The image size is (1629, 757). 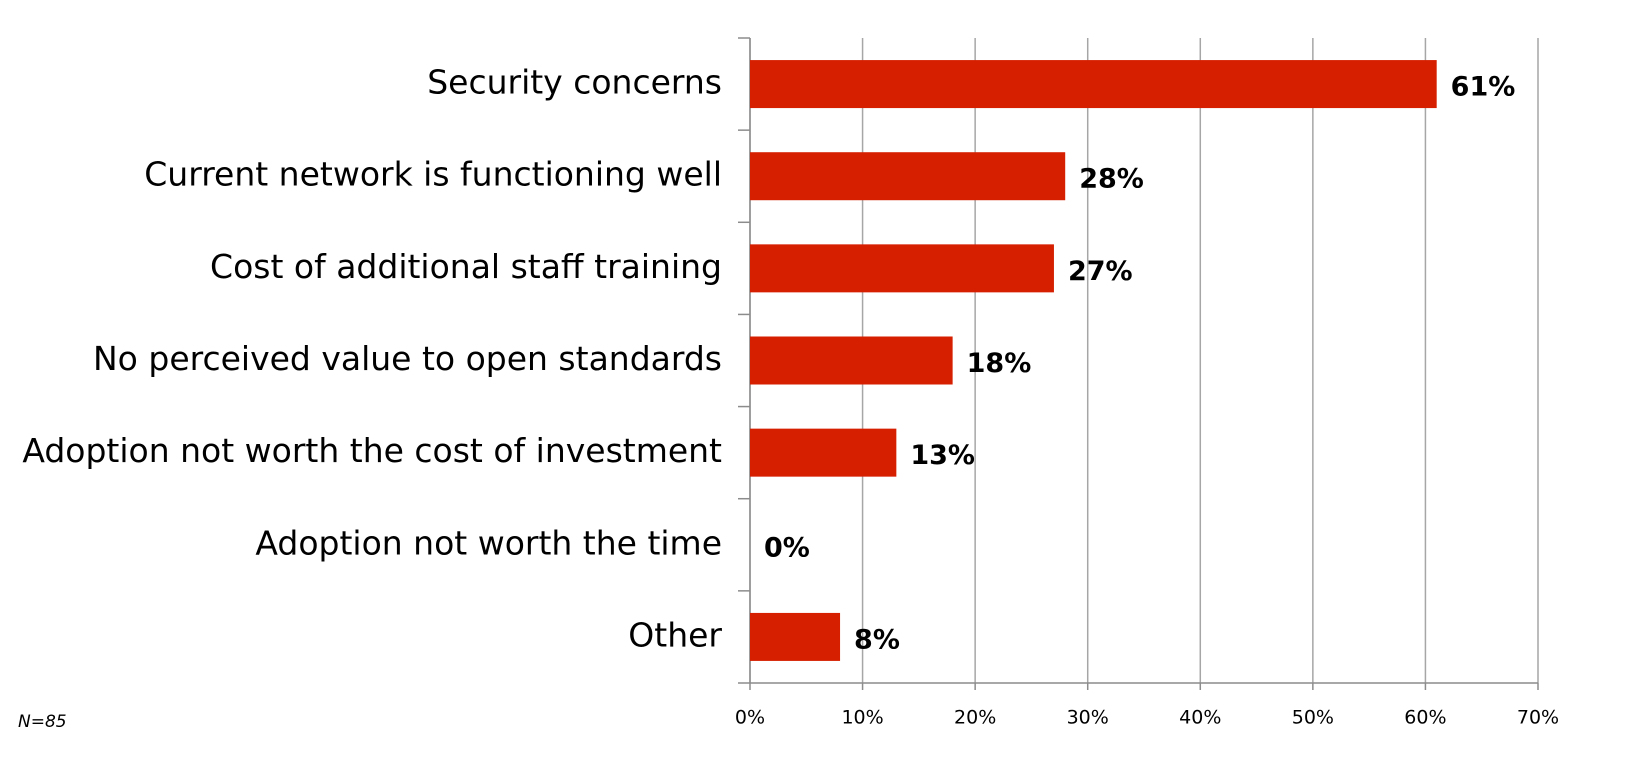 What do you see at coordinates (407, 358) in the screenshot?
I see `category-label: No perceived value to open standards` at bounding box center [407, 358].